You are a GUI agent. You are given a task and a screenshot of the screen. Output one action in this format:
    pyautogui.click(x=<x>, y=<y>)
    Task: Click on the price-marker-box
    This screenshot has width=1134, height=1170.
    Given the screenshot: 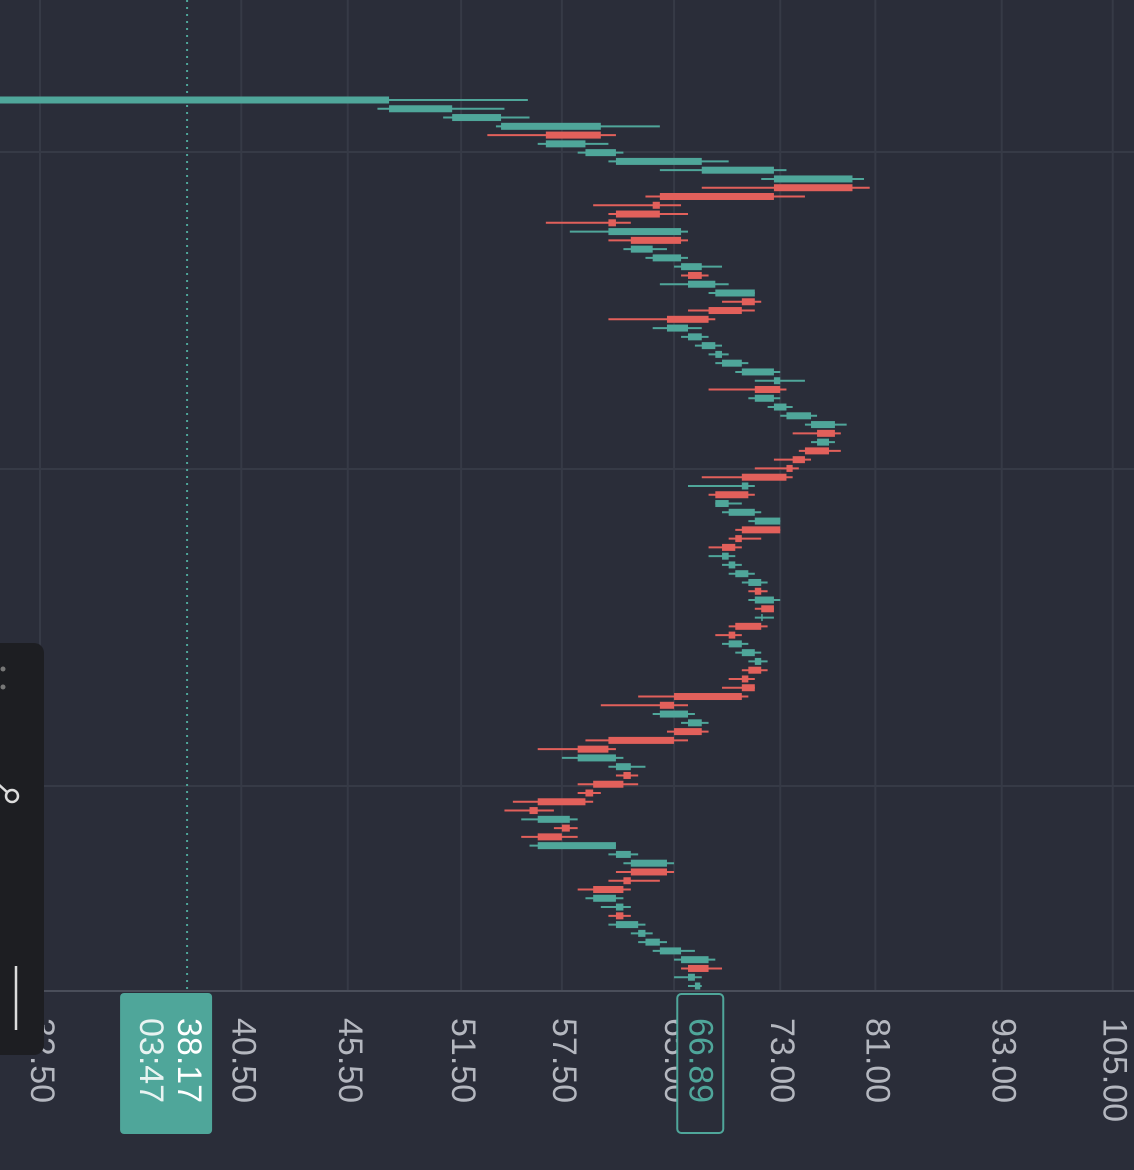 What is the action you would take?
    pyautogui.click(x=166, y=1063)
    